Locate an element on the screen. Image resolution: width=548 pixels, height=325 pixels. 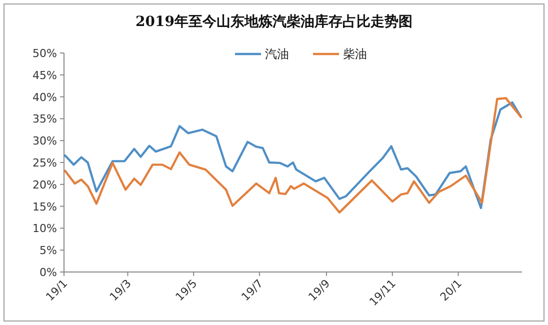
y-tick-label: 5% is located at coordinates (48, 251).